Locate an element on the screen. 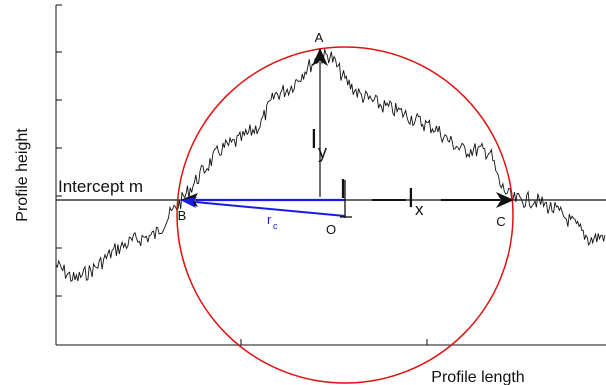 The image size is (606, 385). ly-label-base: l is located at coordinates (314, 139).